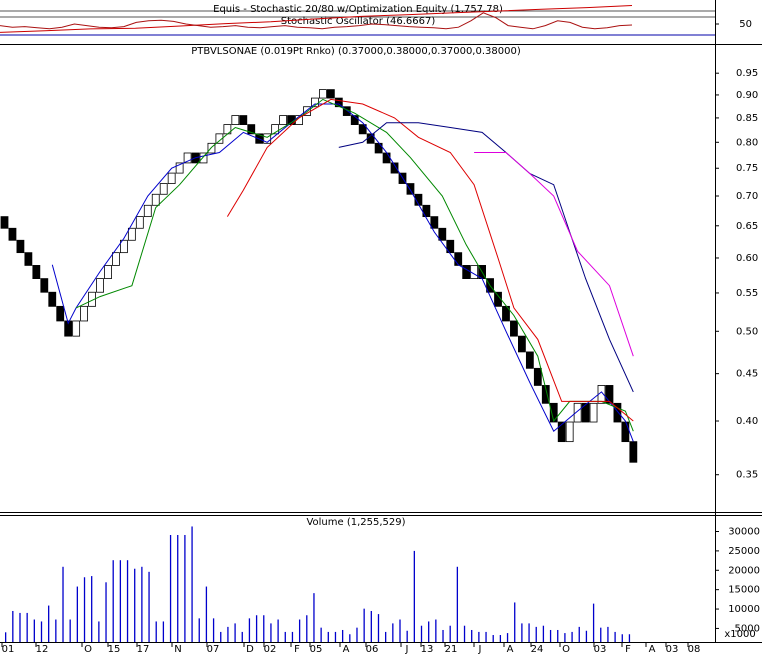  Describe the element at coordinates (747, 95) in the screenshot. I see `y-tick-label: 0.90` at that location.